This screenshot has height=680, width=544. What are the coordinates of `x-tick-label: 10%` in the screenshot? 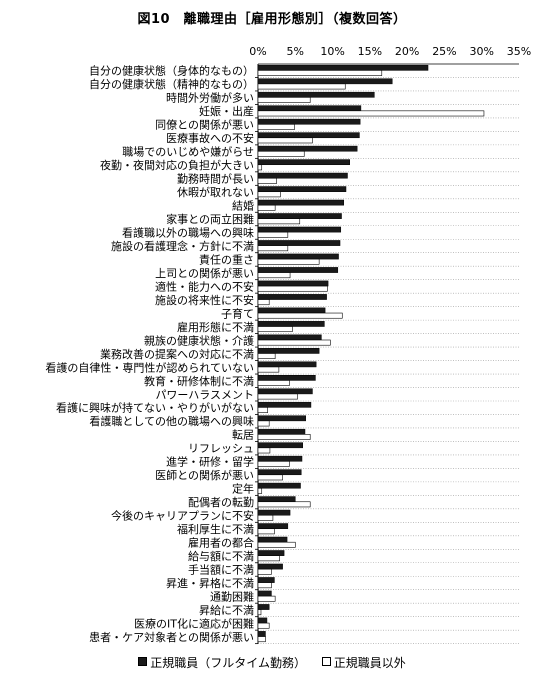 It's located at (332, 51).